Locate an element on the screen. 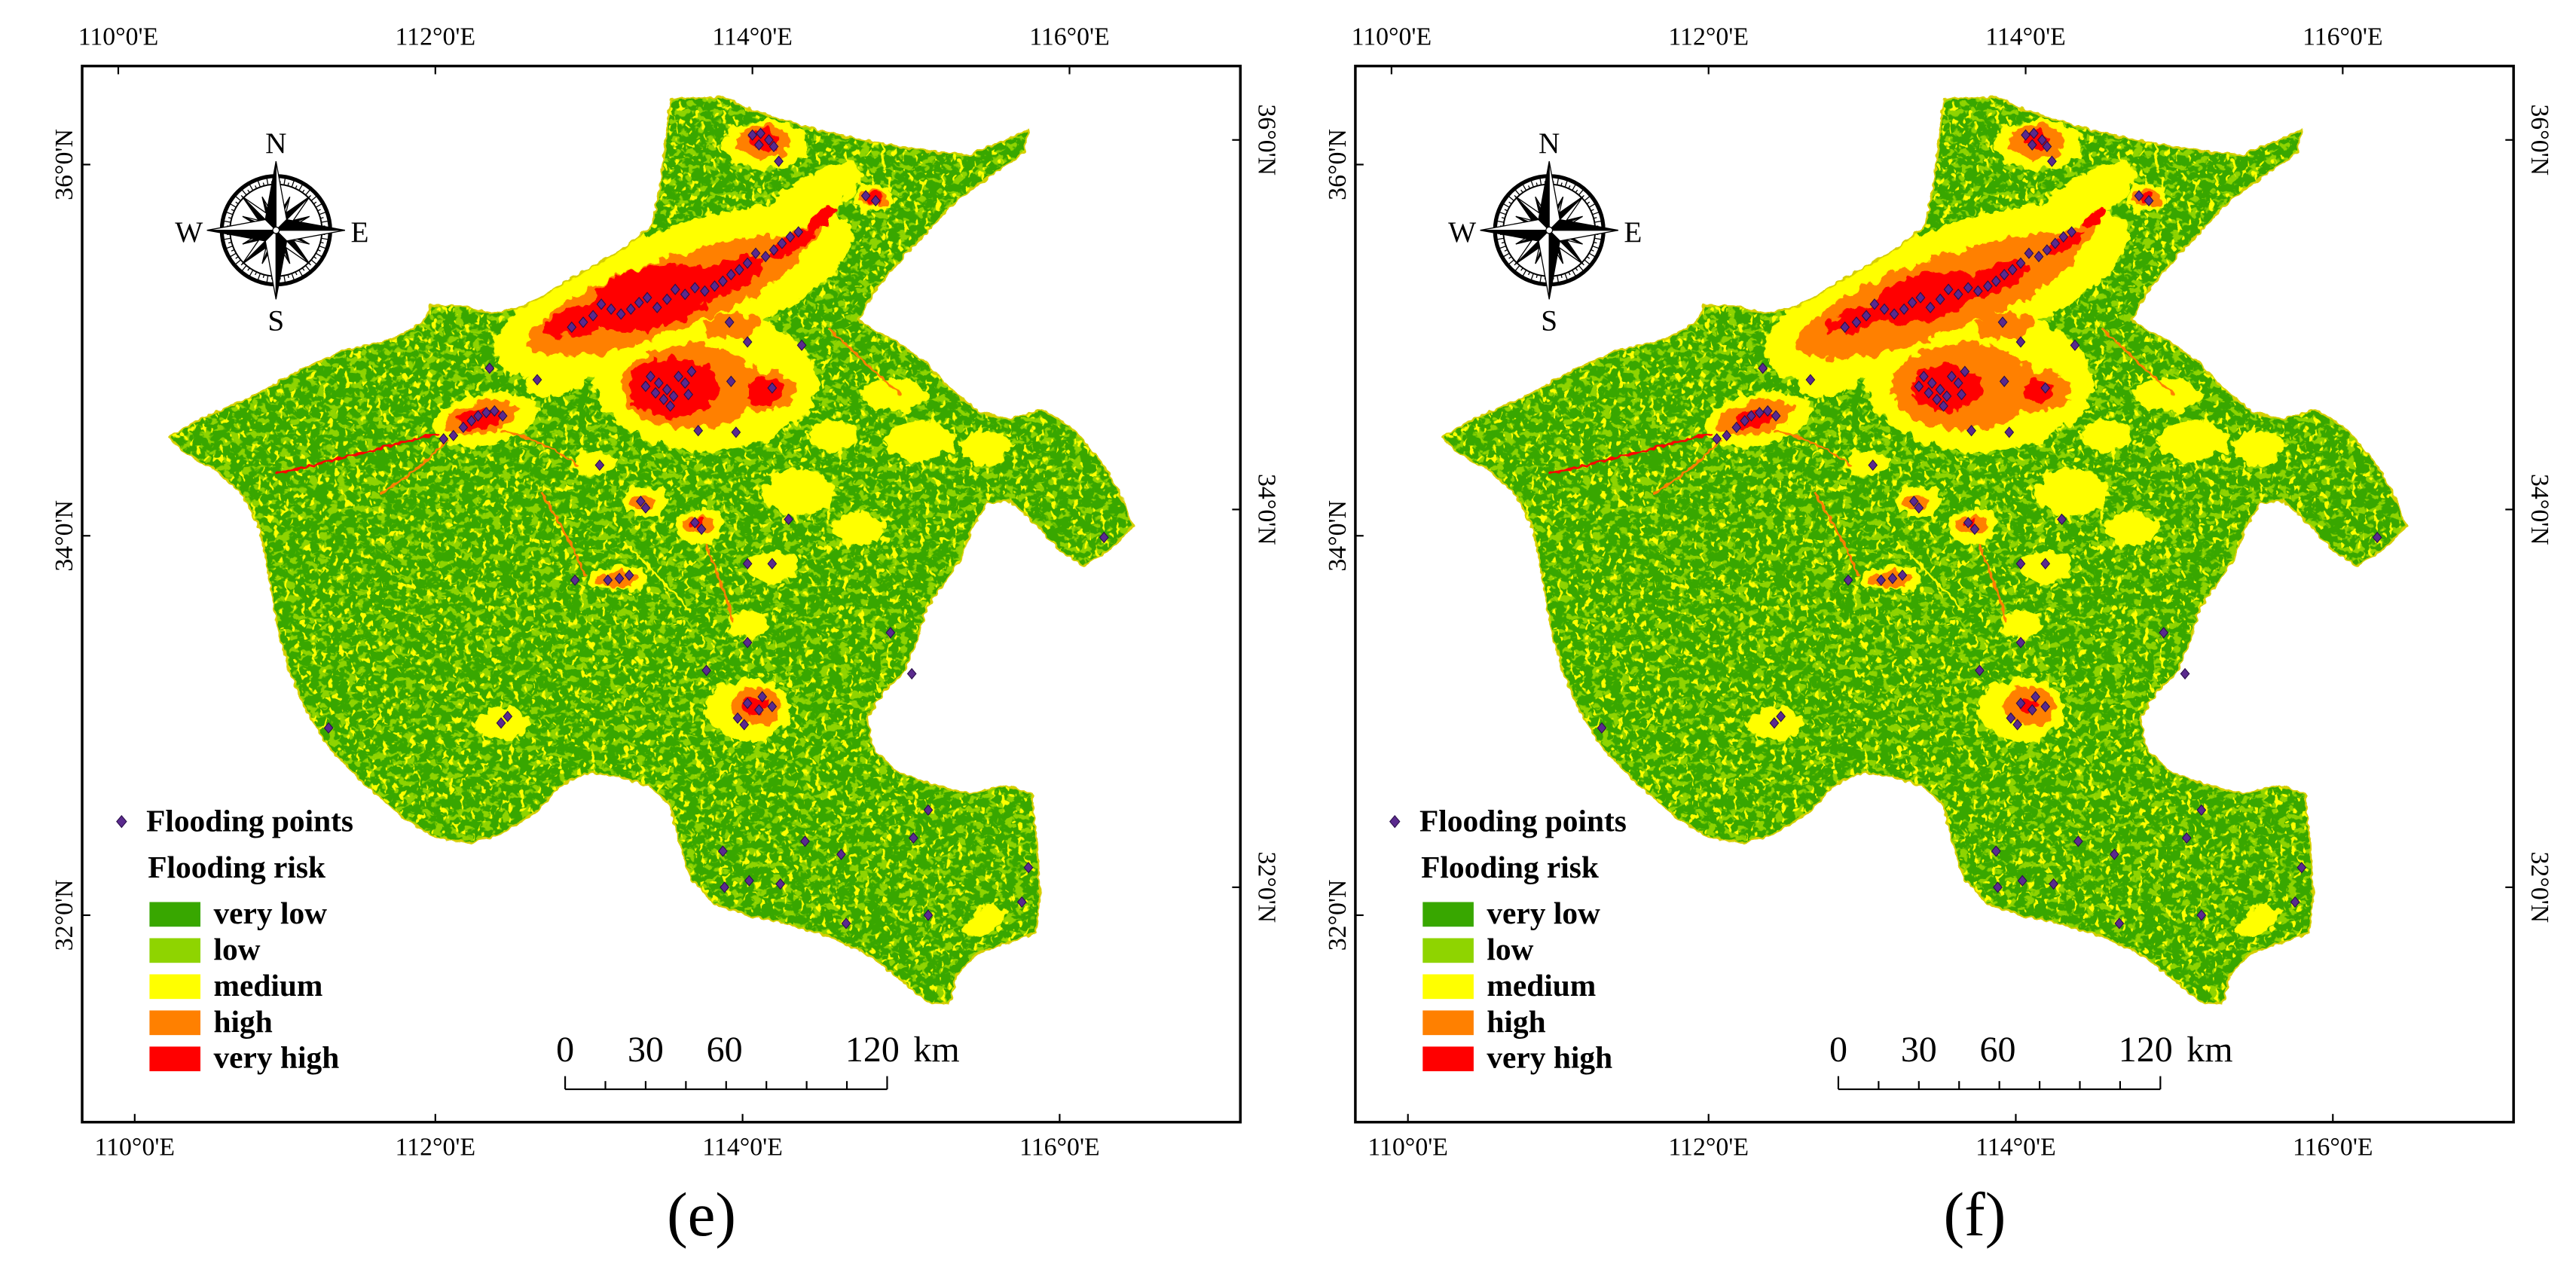 The width and height of the screenshot is (2576, 1267). scale-bar-label: 60 is located at coordinates (725, 1050).